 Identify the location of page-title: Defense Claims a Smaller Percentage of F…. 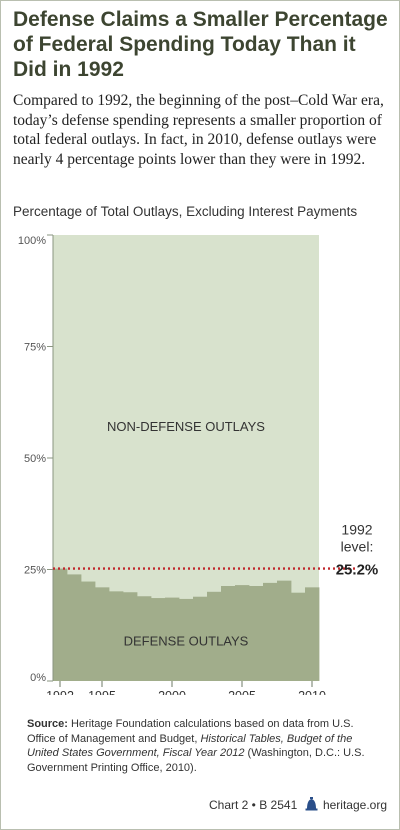
(200, 44).